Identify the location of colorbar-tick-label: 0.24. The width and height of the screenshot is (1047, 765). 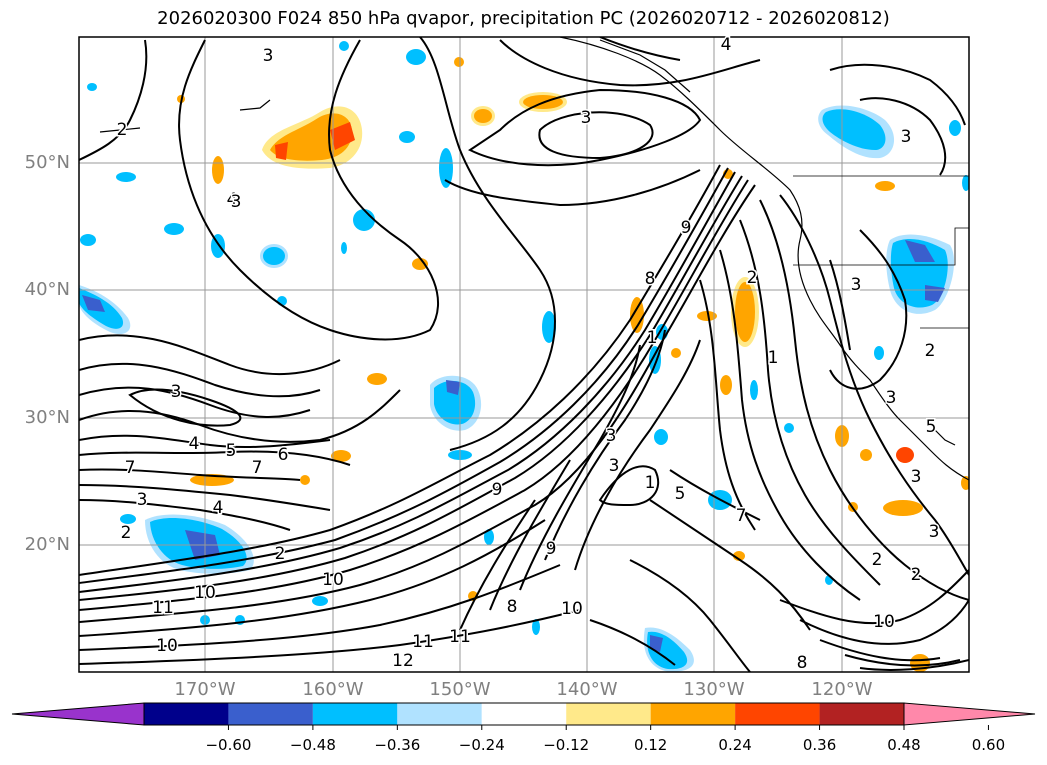
(735, 745).